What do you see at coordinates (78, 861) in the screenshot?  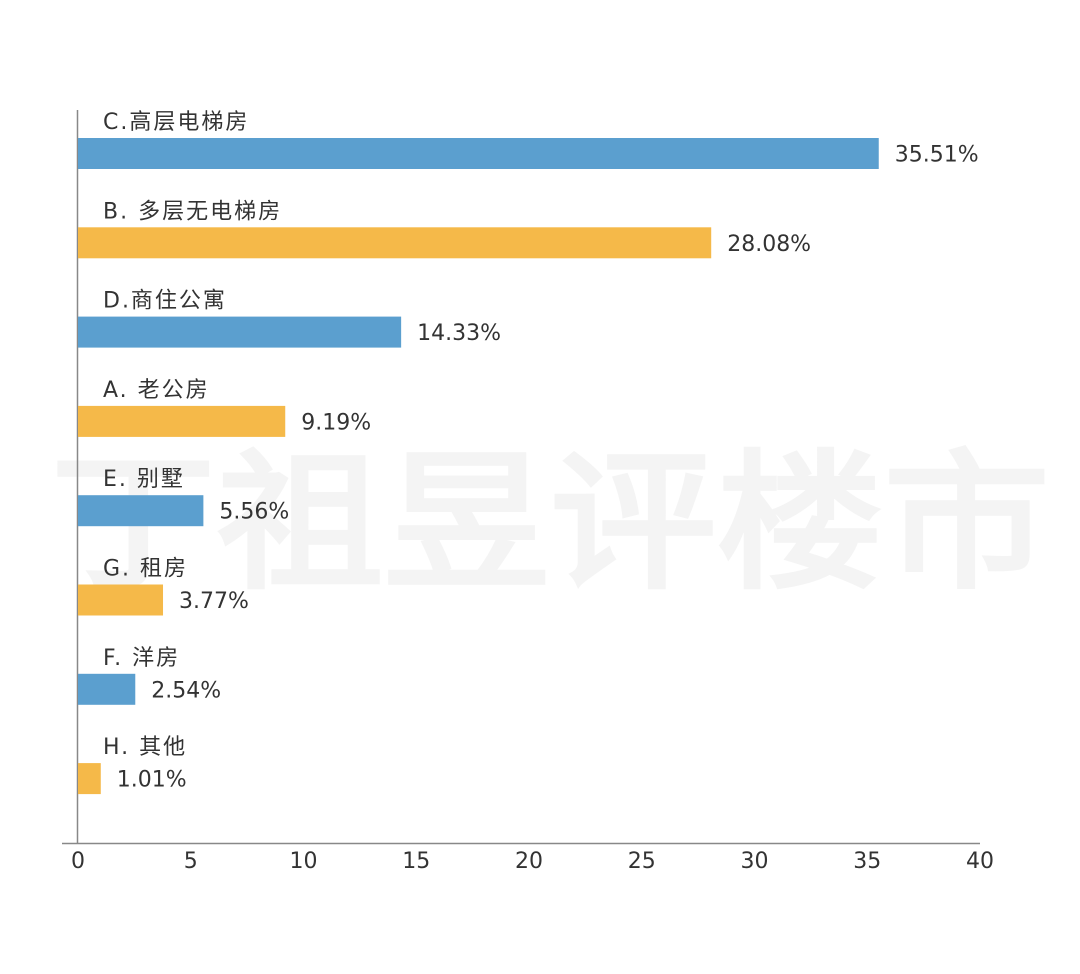 I see `x-tick-label: 0` at bounding box center [78, 861].